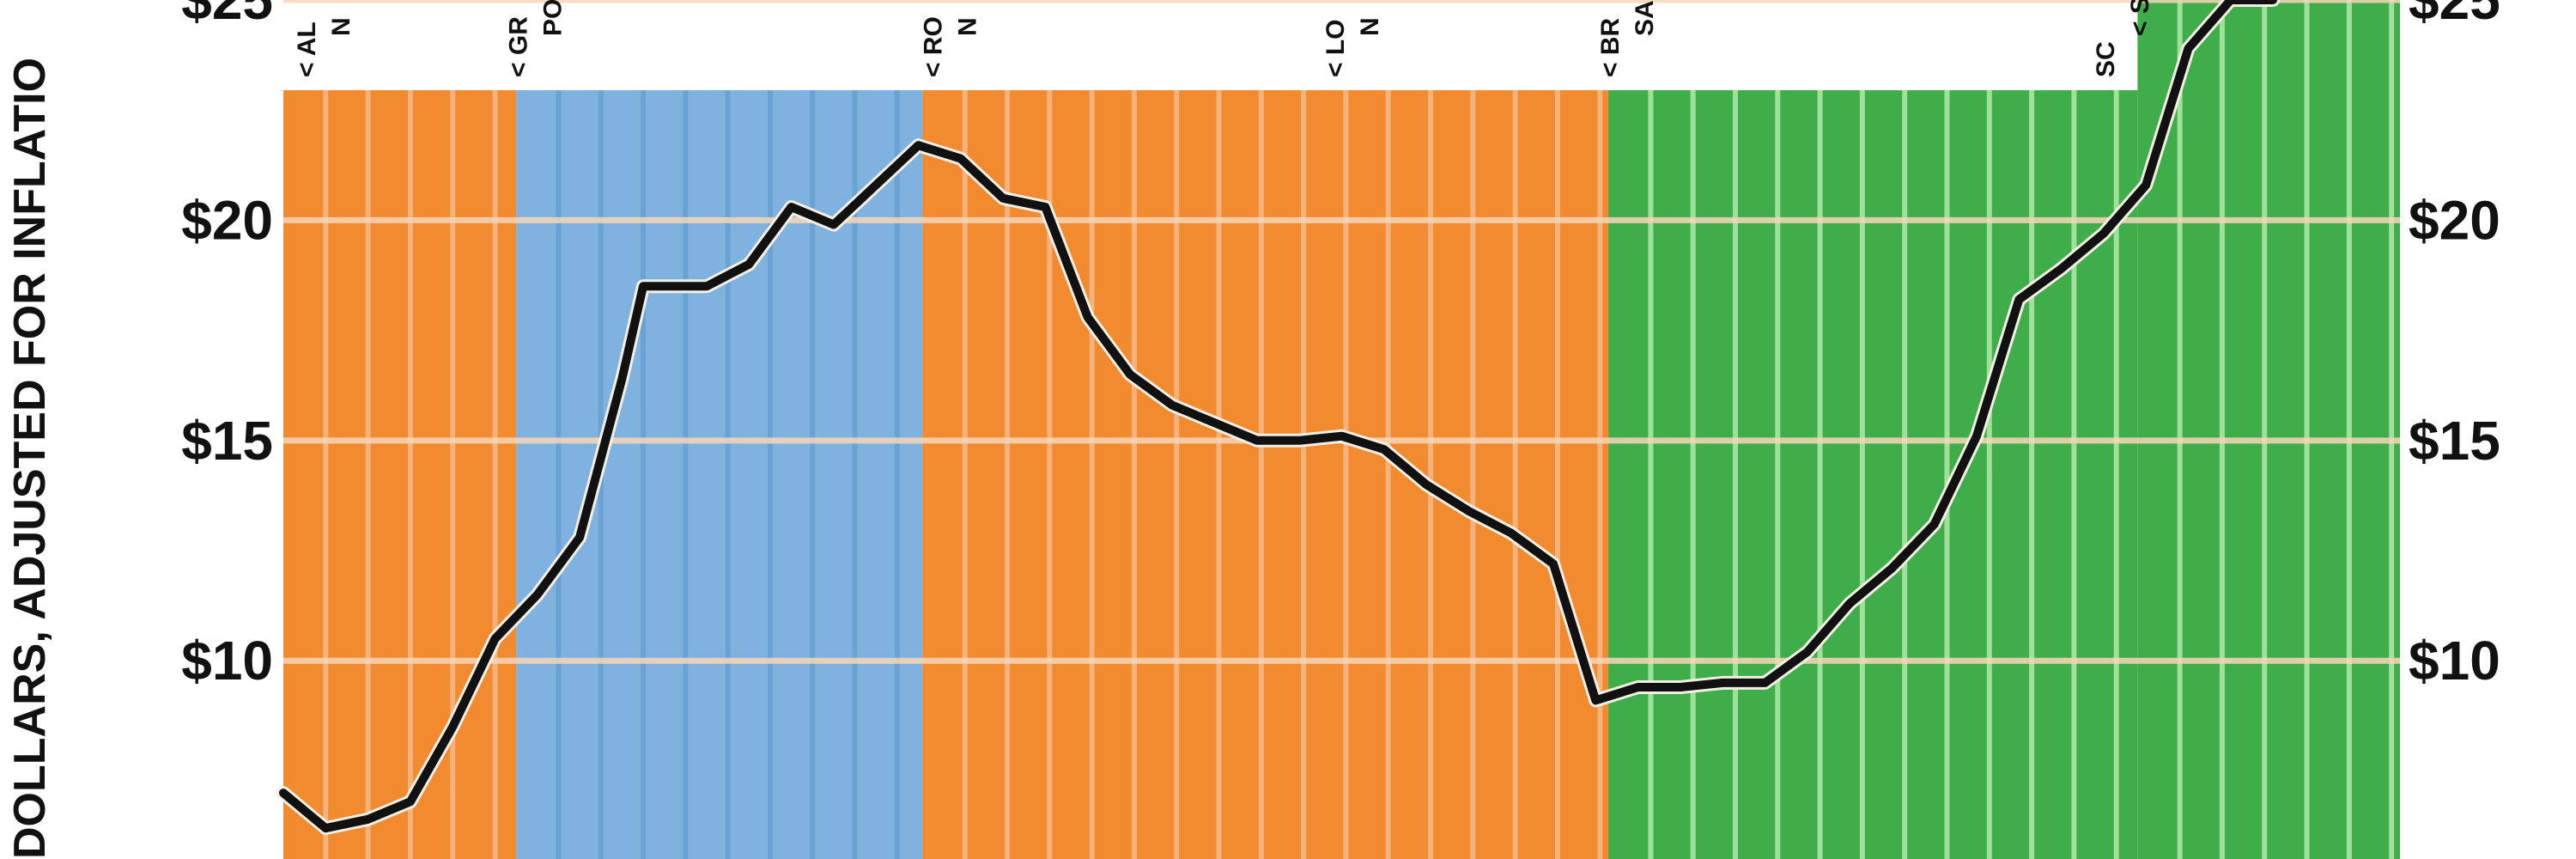 The image size is (2576, 859). I want to click on annotation-2-line2: PO, so click(552, 18).